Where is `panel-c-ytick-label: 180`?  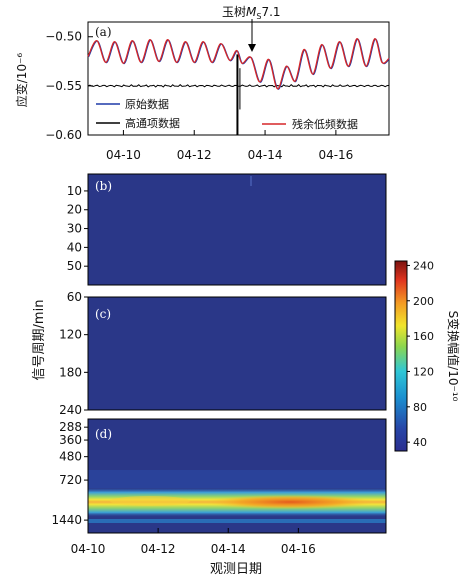
panel-c-ytick-label: 180 is located at coordinates (70, 372).